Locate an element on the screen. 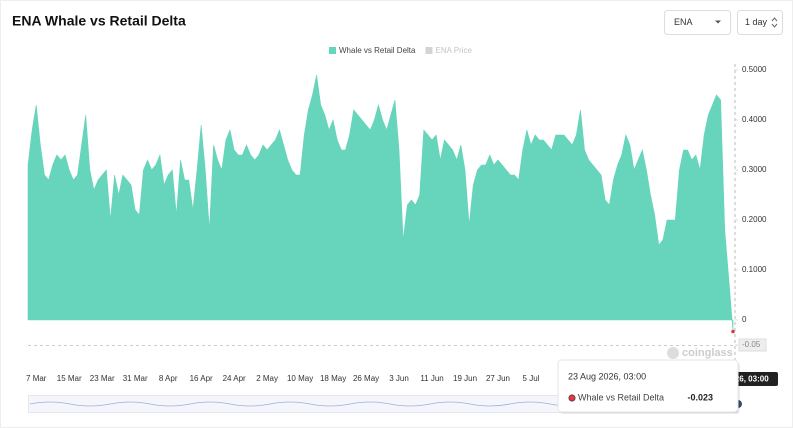 Image resolution: width=793 pixels, height=428 pixels. y-tick-label: 0.5000 is located at coordinates (754, 69).